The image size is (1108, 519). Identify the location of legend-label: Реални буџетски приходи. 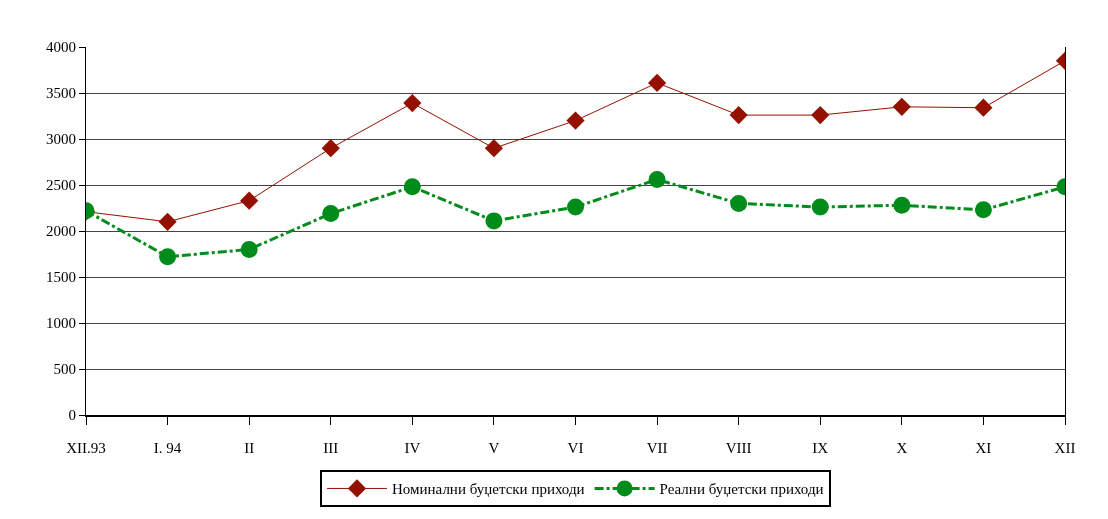
(741, 489).